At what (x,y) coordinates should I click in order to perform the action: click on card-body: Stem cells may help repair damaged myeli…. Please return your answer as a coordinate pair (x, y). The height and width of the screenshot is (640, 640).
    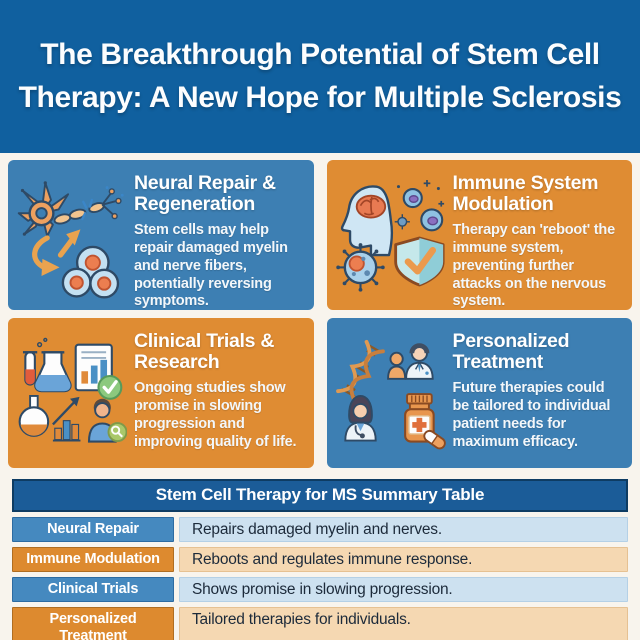
    Looking at the image, I should click on (211, 266).